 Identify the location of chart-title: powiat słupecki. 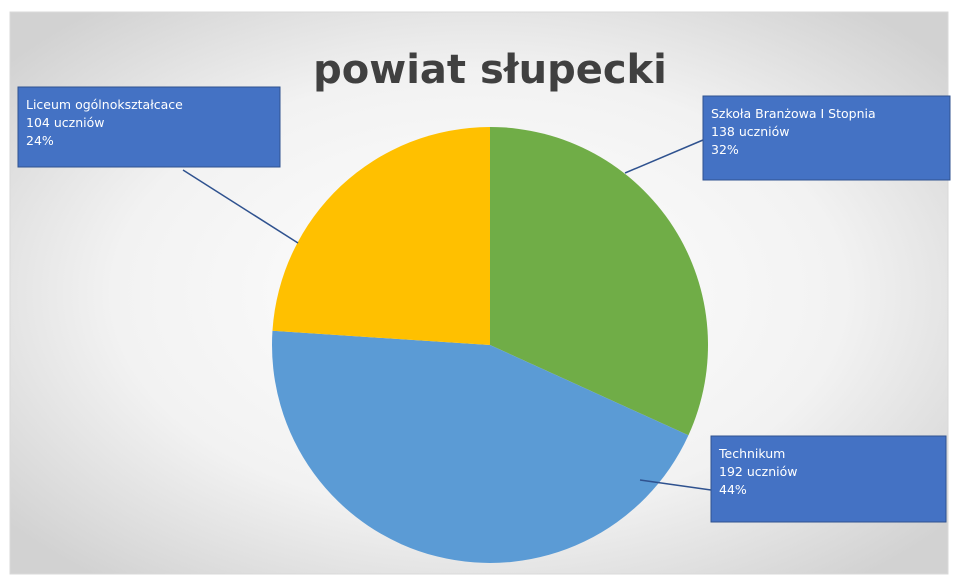
(490, 70).